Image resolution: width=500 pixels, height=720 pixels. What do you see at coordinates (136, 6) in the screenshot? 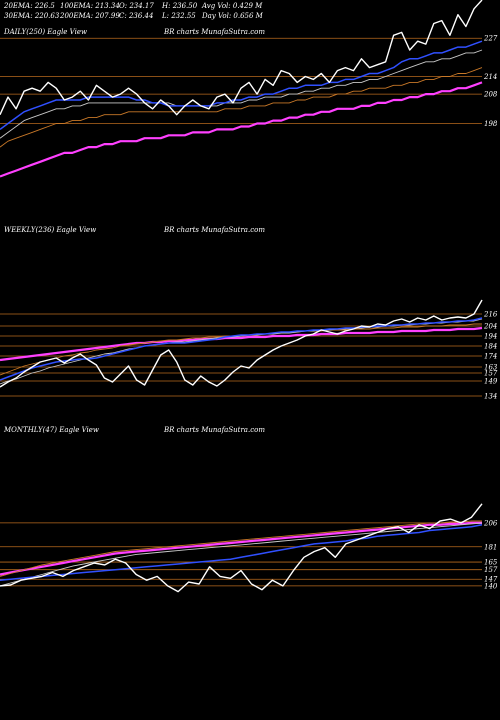
I see `header-open: O: 234.17` at bounding box center [136, 6].